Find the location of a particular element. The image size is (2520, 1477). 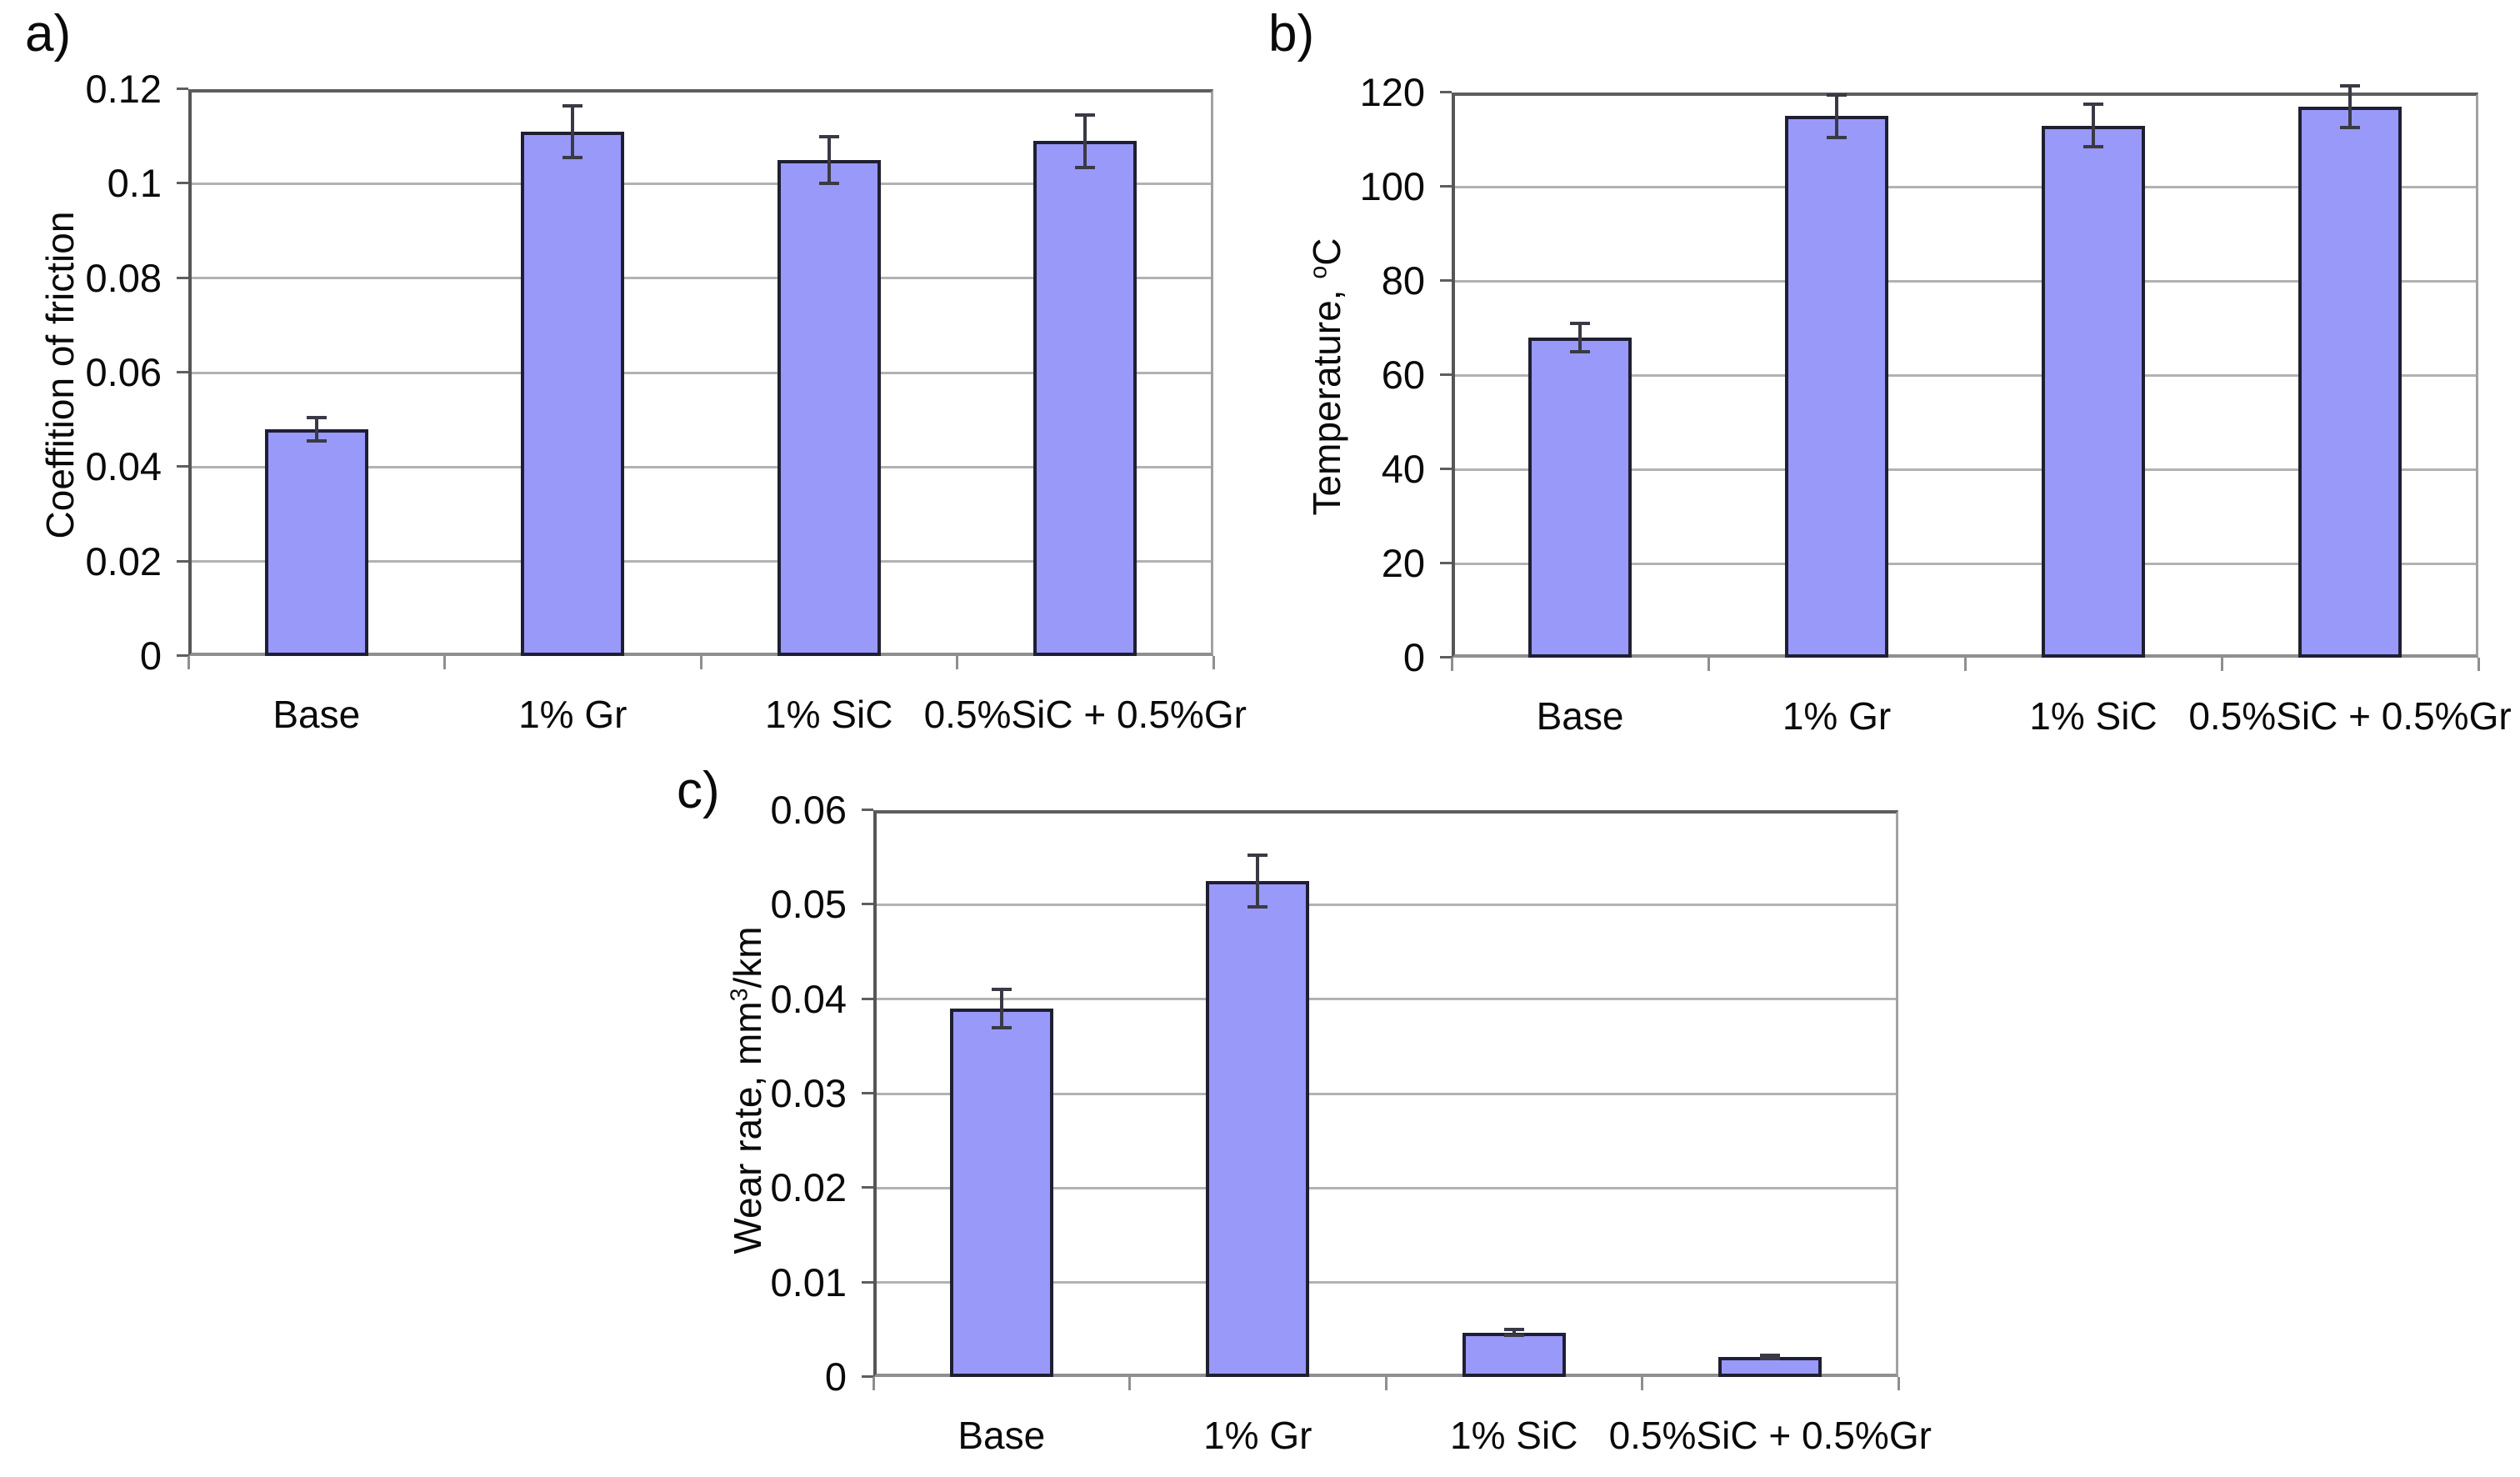

y-tick-label: 120 is located at coordinates (1392, 92).